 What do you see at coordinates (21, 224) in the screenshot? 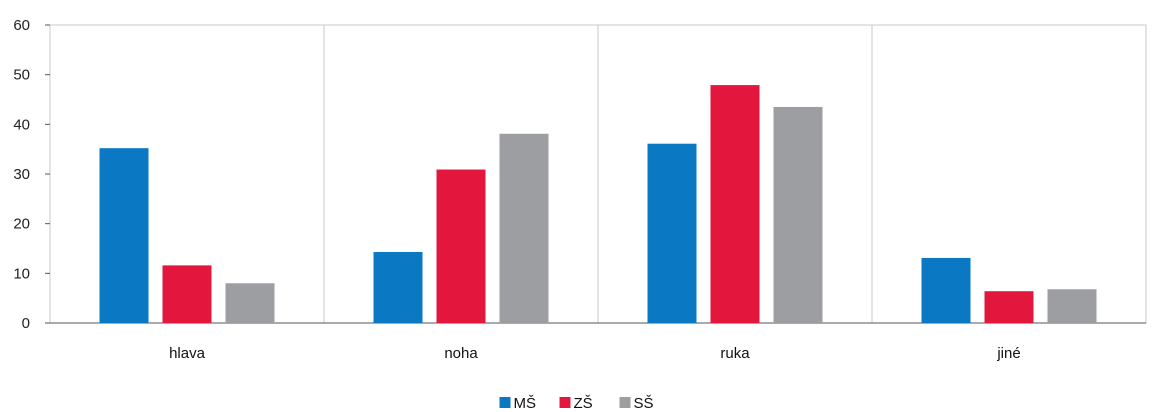
I see `y-tick-label: 20` at bounding box center [21, 224].